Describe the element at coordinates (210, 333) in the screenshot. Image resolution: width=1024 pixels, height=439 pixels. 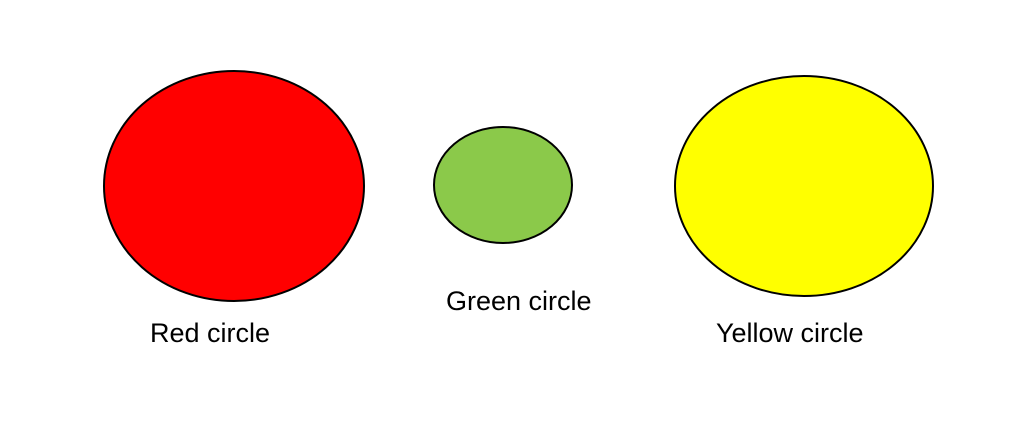
I see `red-circle-label: Red circle` at that location.